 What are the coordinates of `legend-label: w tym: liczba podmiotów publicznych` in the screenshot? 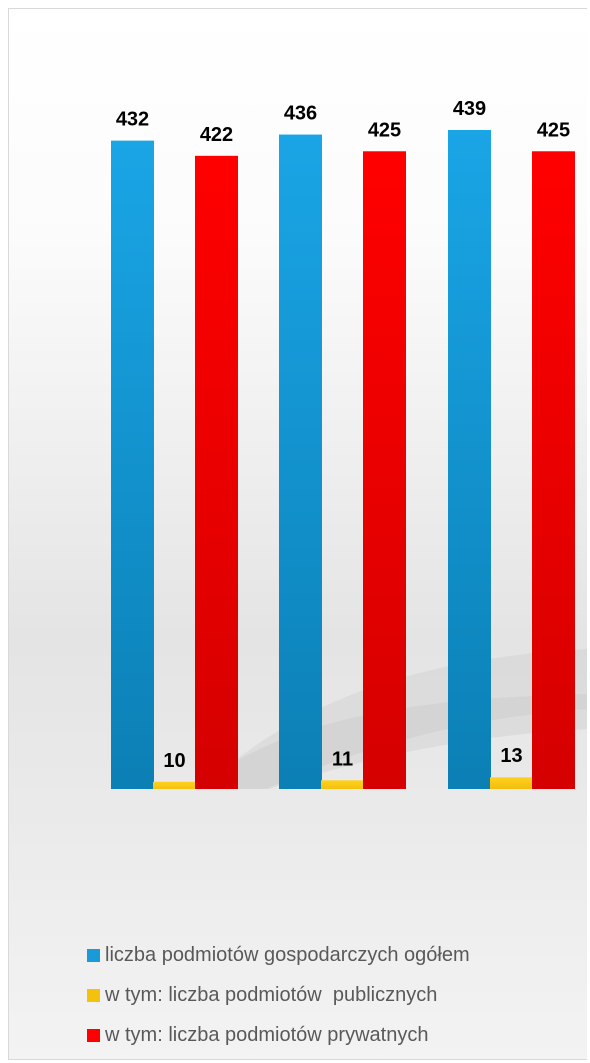 It's located at (271, 994).